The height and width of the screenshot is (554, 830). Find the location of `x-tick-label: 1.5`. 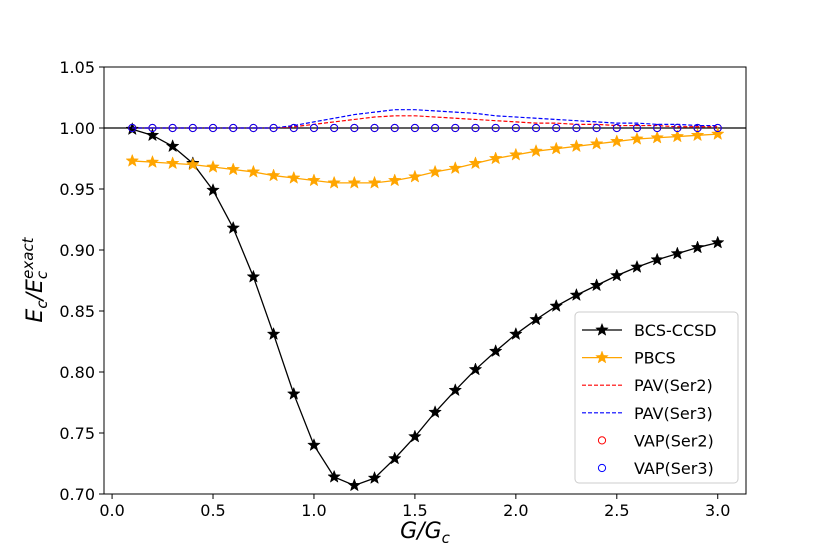

x-tick-label: 1.5 is located at coordinates (414, 510).